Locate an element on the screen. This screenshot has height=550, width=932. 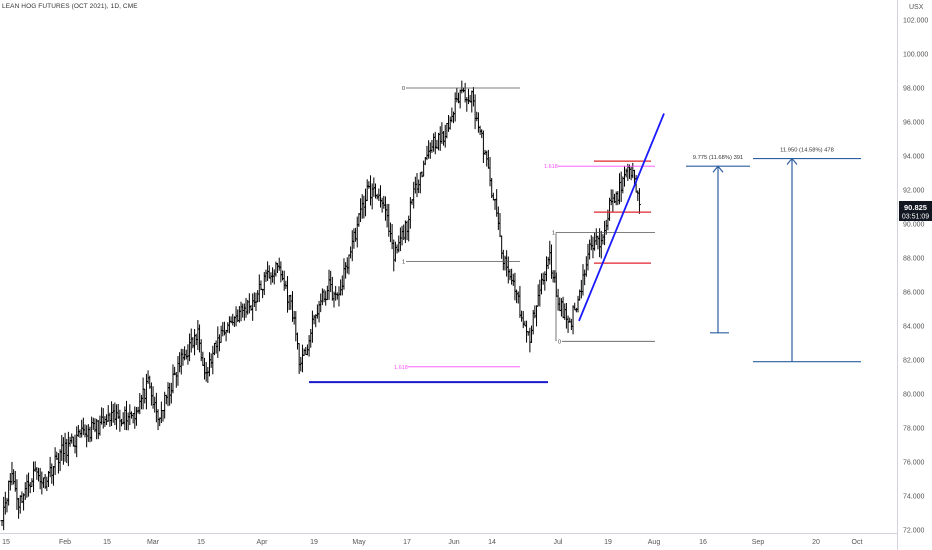
y-tick-label: 90.000 is located at coordinates (914, 225).